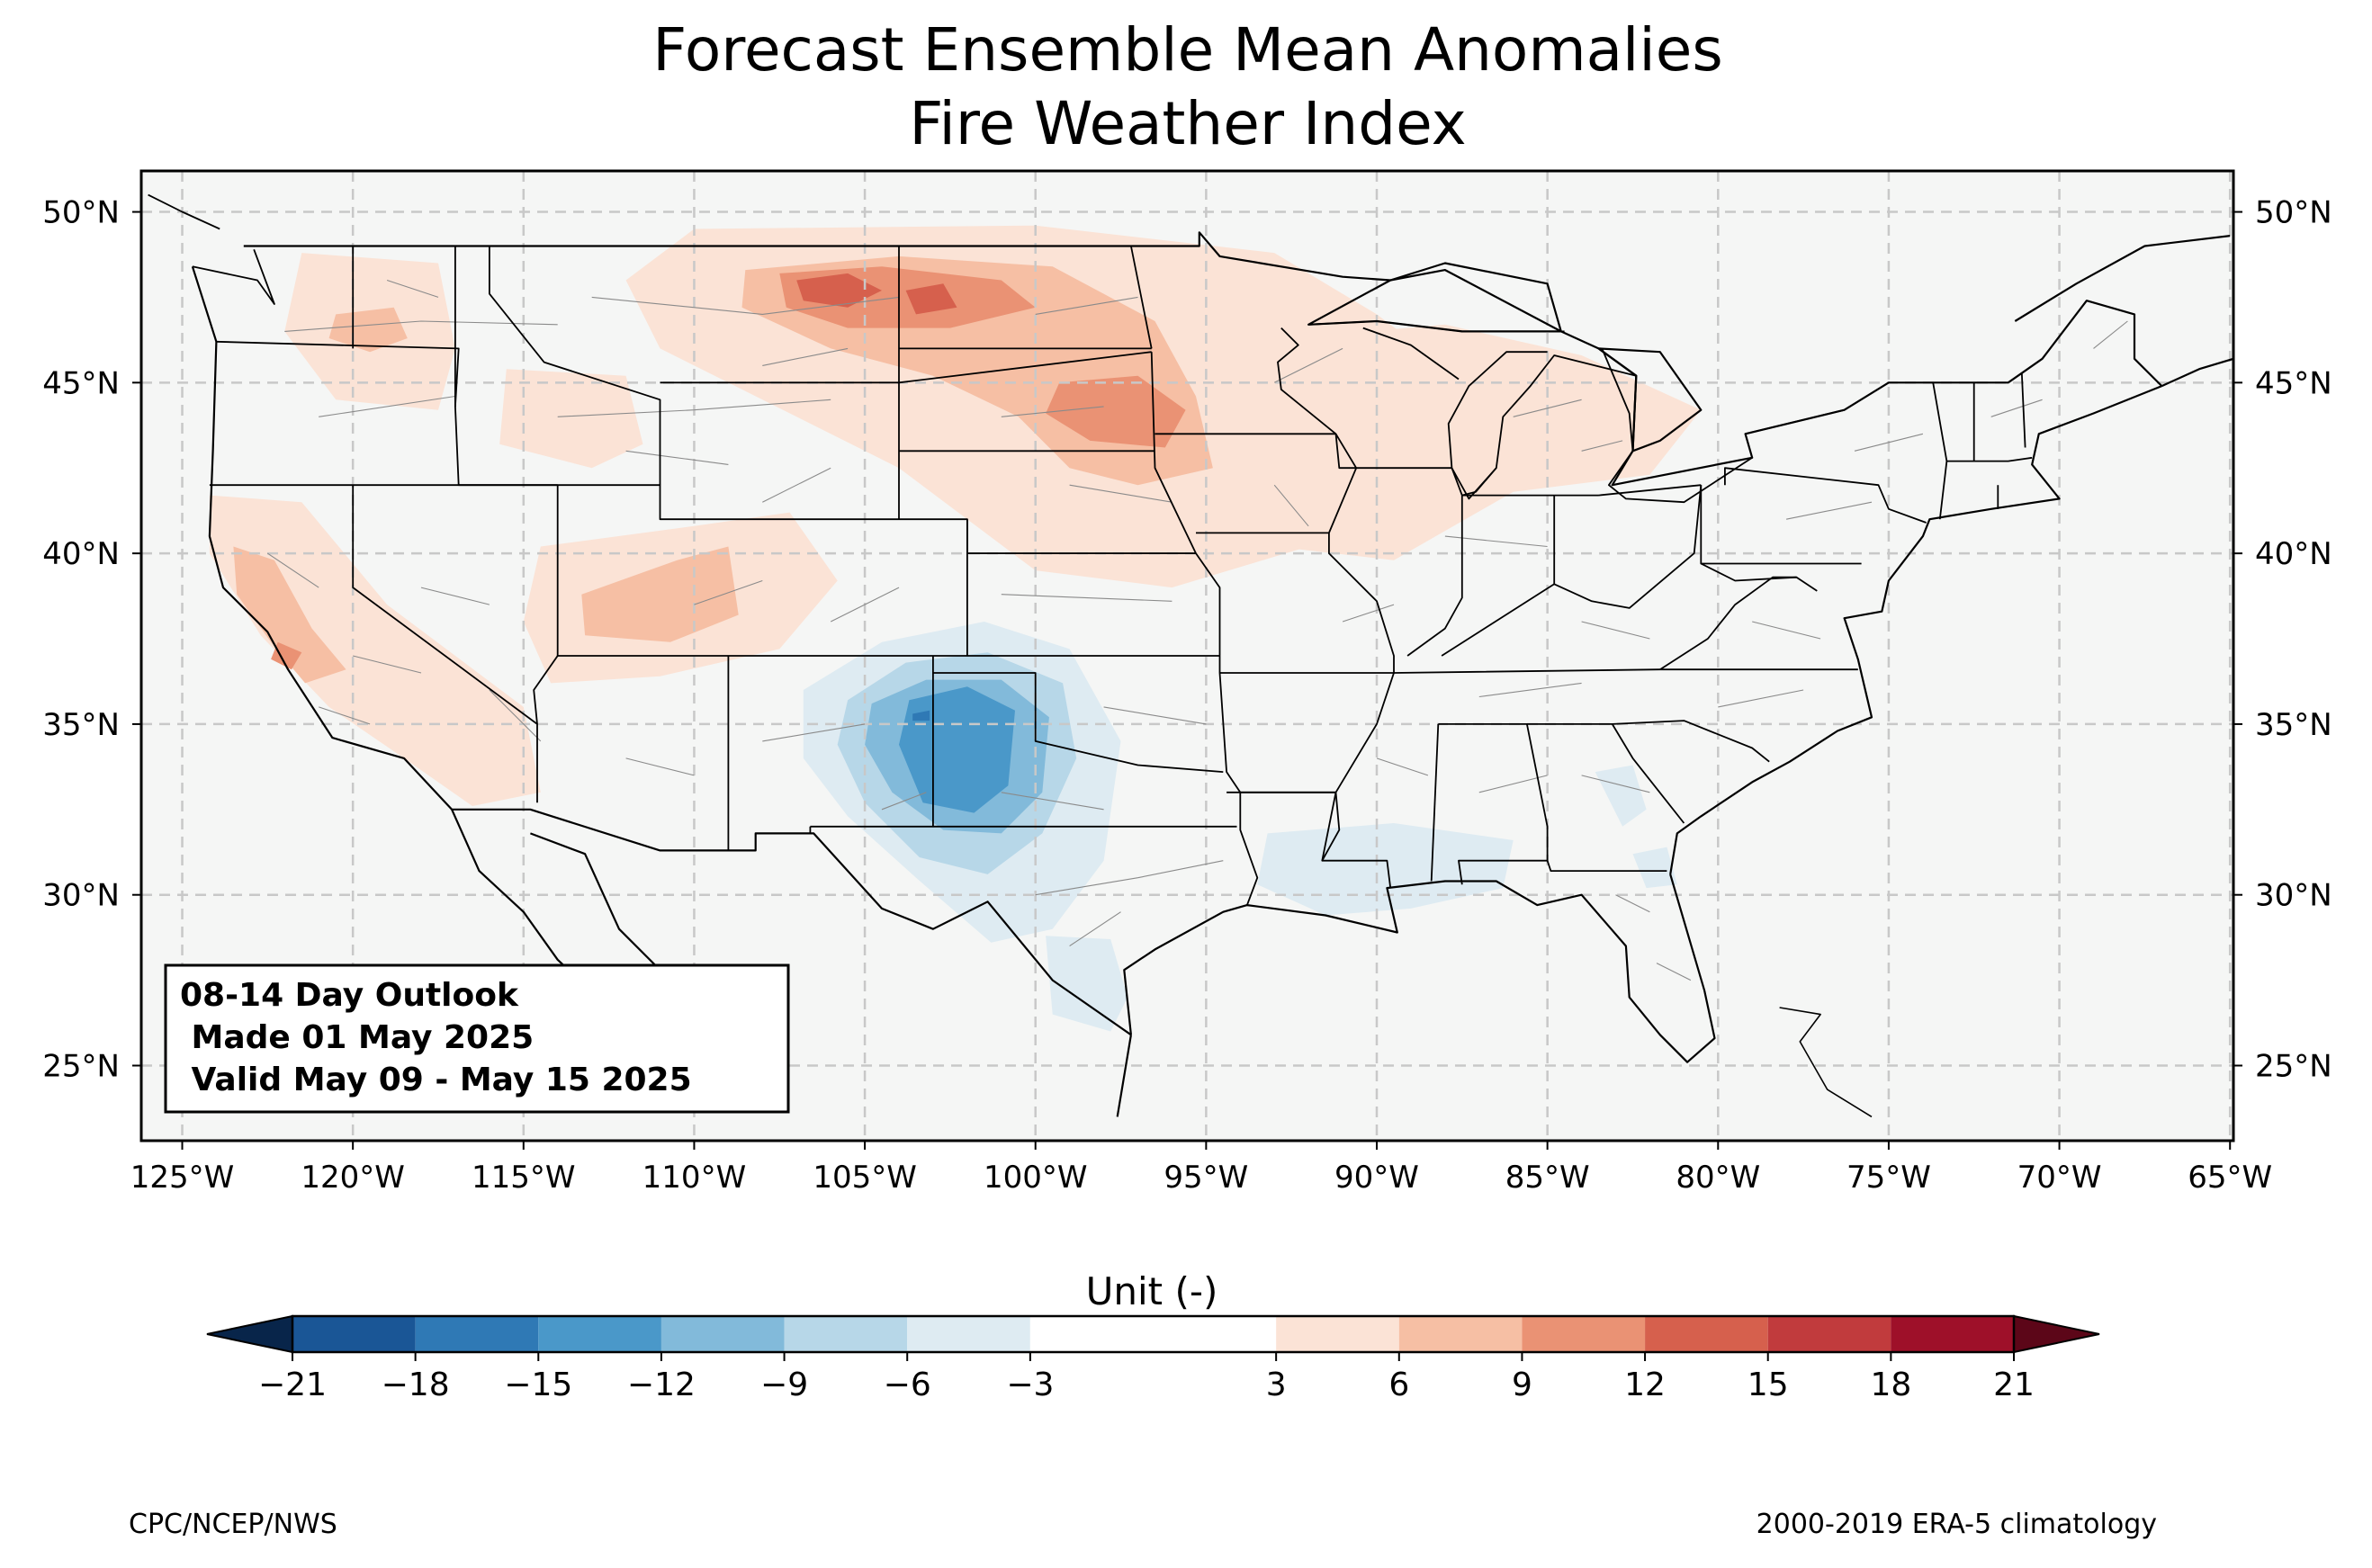  I want to click on lon-tick-label-1: 120°W, so click(353, 1178).